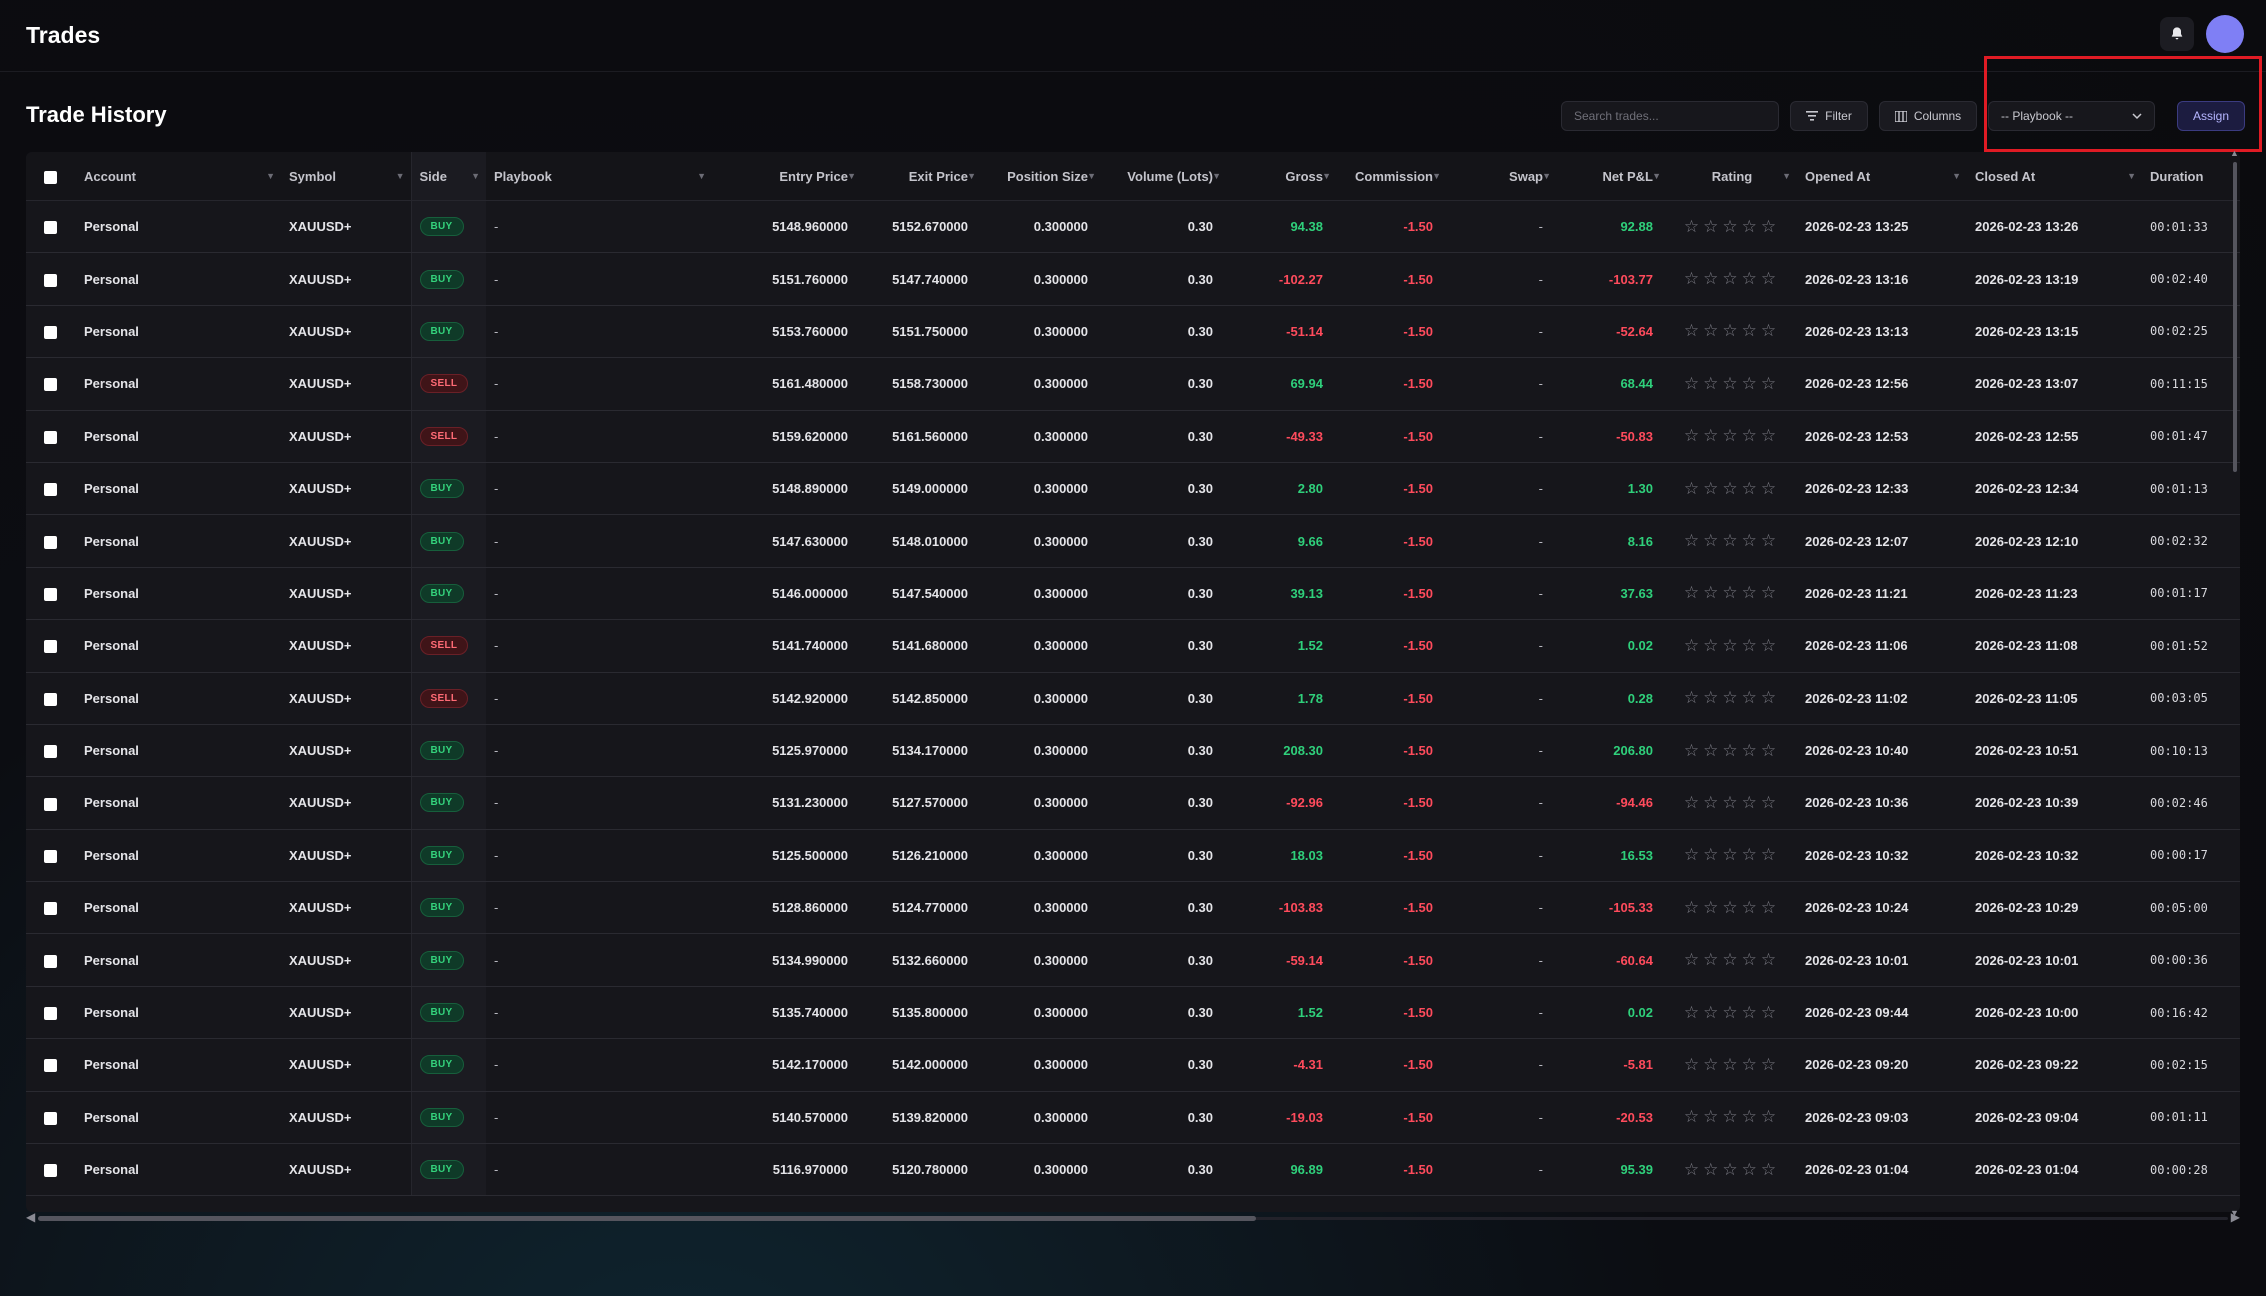  I want to click on filter-button: Filter, so click(1829, 116).